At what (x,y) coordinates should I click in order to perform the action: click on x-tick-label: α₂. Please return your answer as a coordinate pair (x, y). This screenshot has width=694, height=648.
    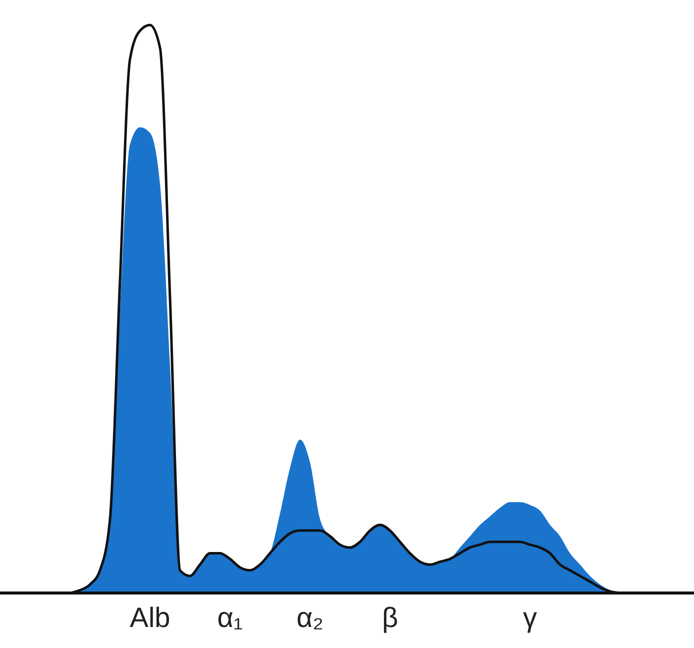
    Looking at the image, I should click on (310, 617).